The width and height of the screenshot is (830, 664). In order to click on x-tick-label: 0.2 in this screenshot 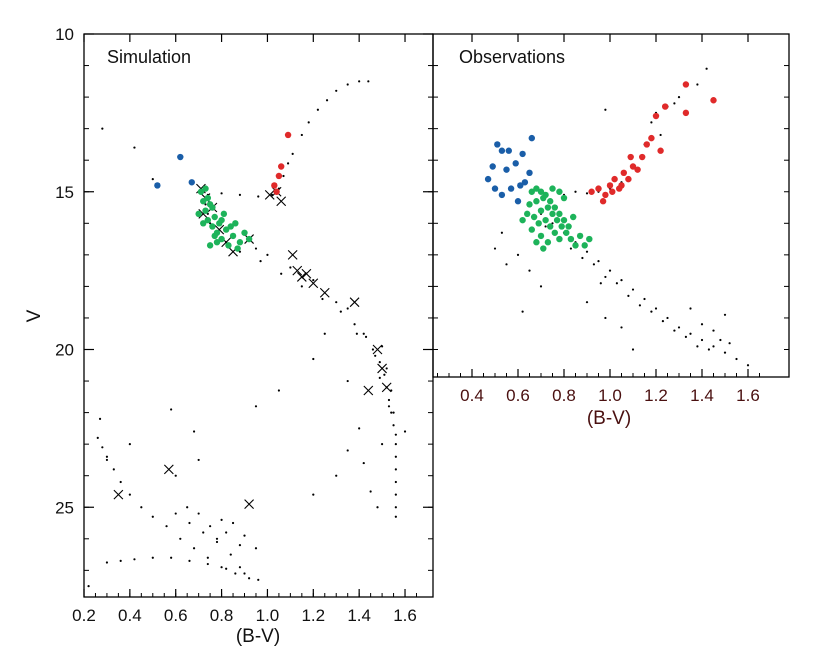, I will do `click(84, 615)`.